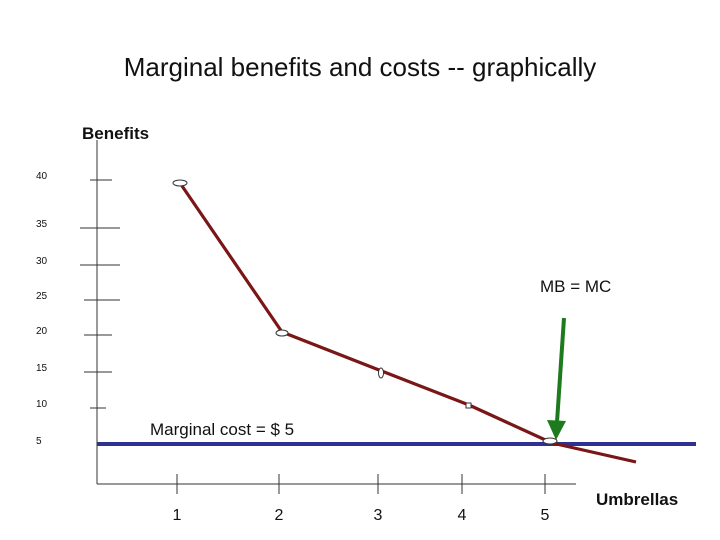 This screenshot has height=540, width=720. What do you see at coordinates (42, 261) in the screenshot?
I see `y-tick-label: 30` at bounding box center [42, 261].